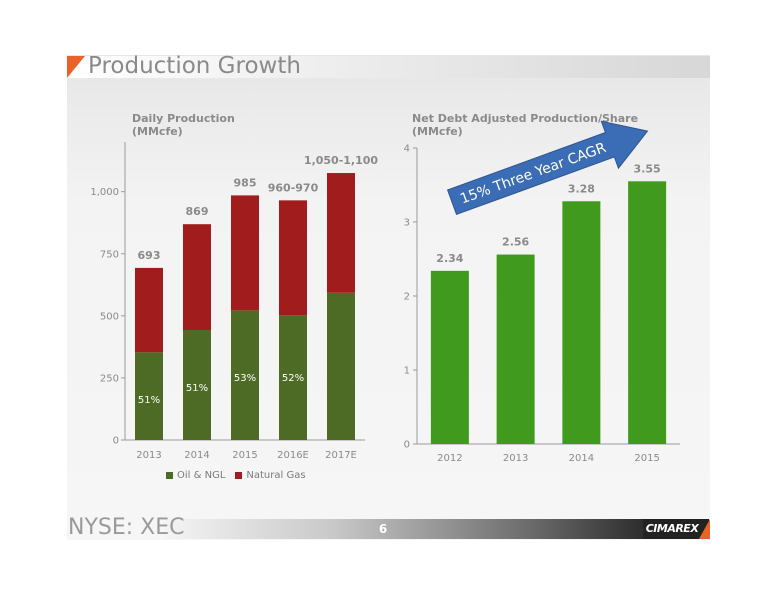 This screenshot has height=600, width=776. What do you see at coordinates (194, 66) in the screenshot?
I see `slide-title: Production Growth` at bounding box center [194, 66].